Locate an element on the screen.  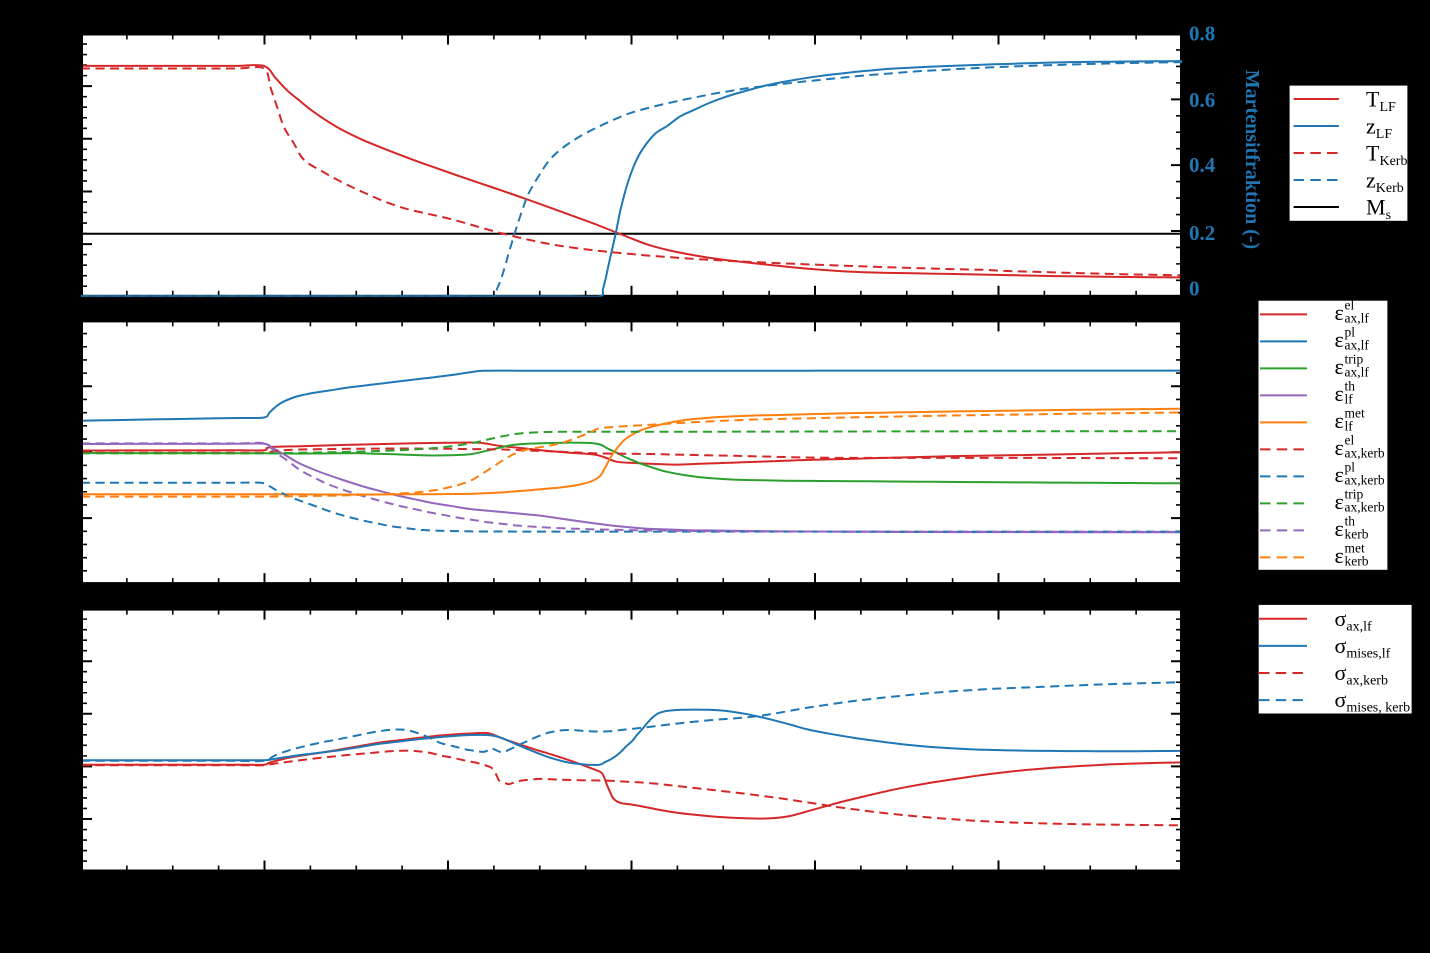
svg-text: 0 is located at coordinates (1194, 289).